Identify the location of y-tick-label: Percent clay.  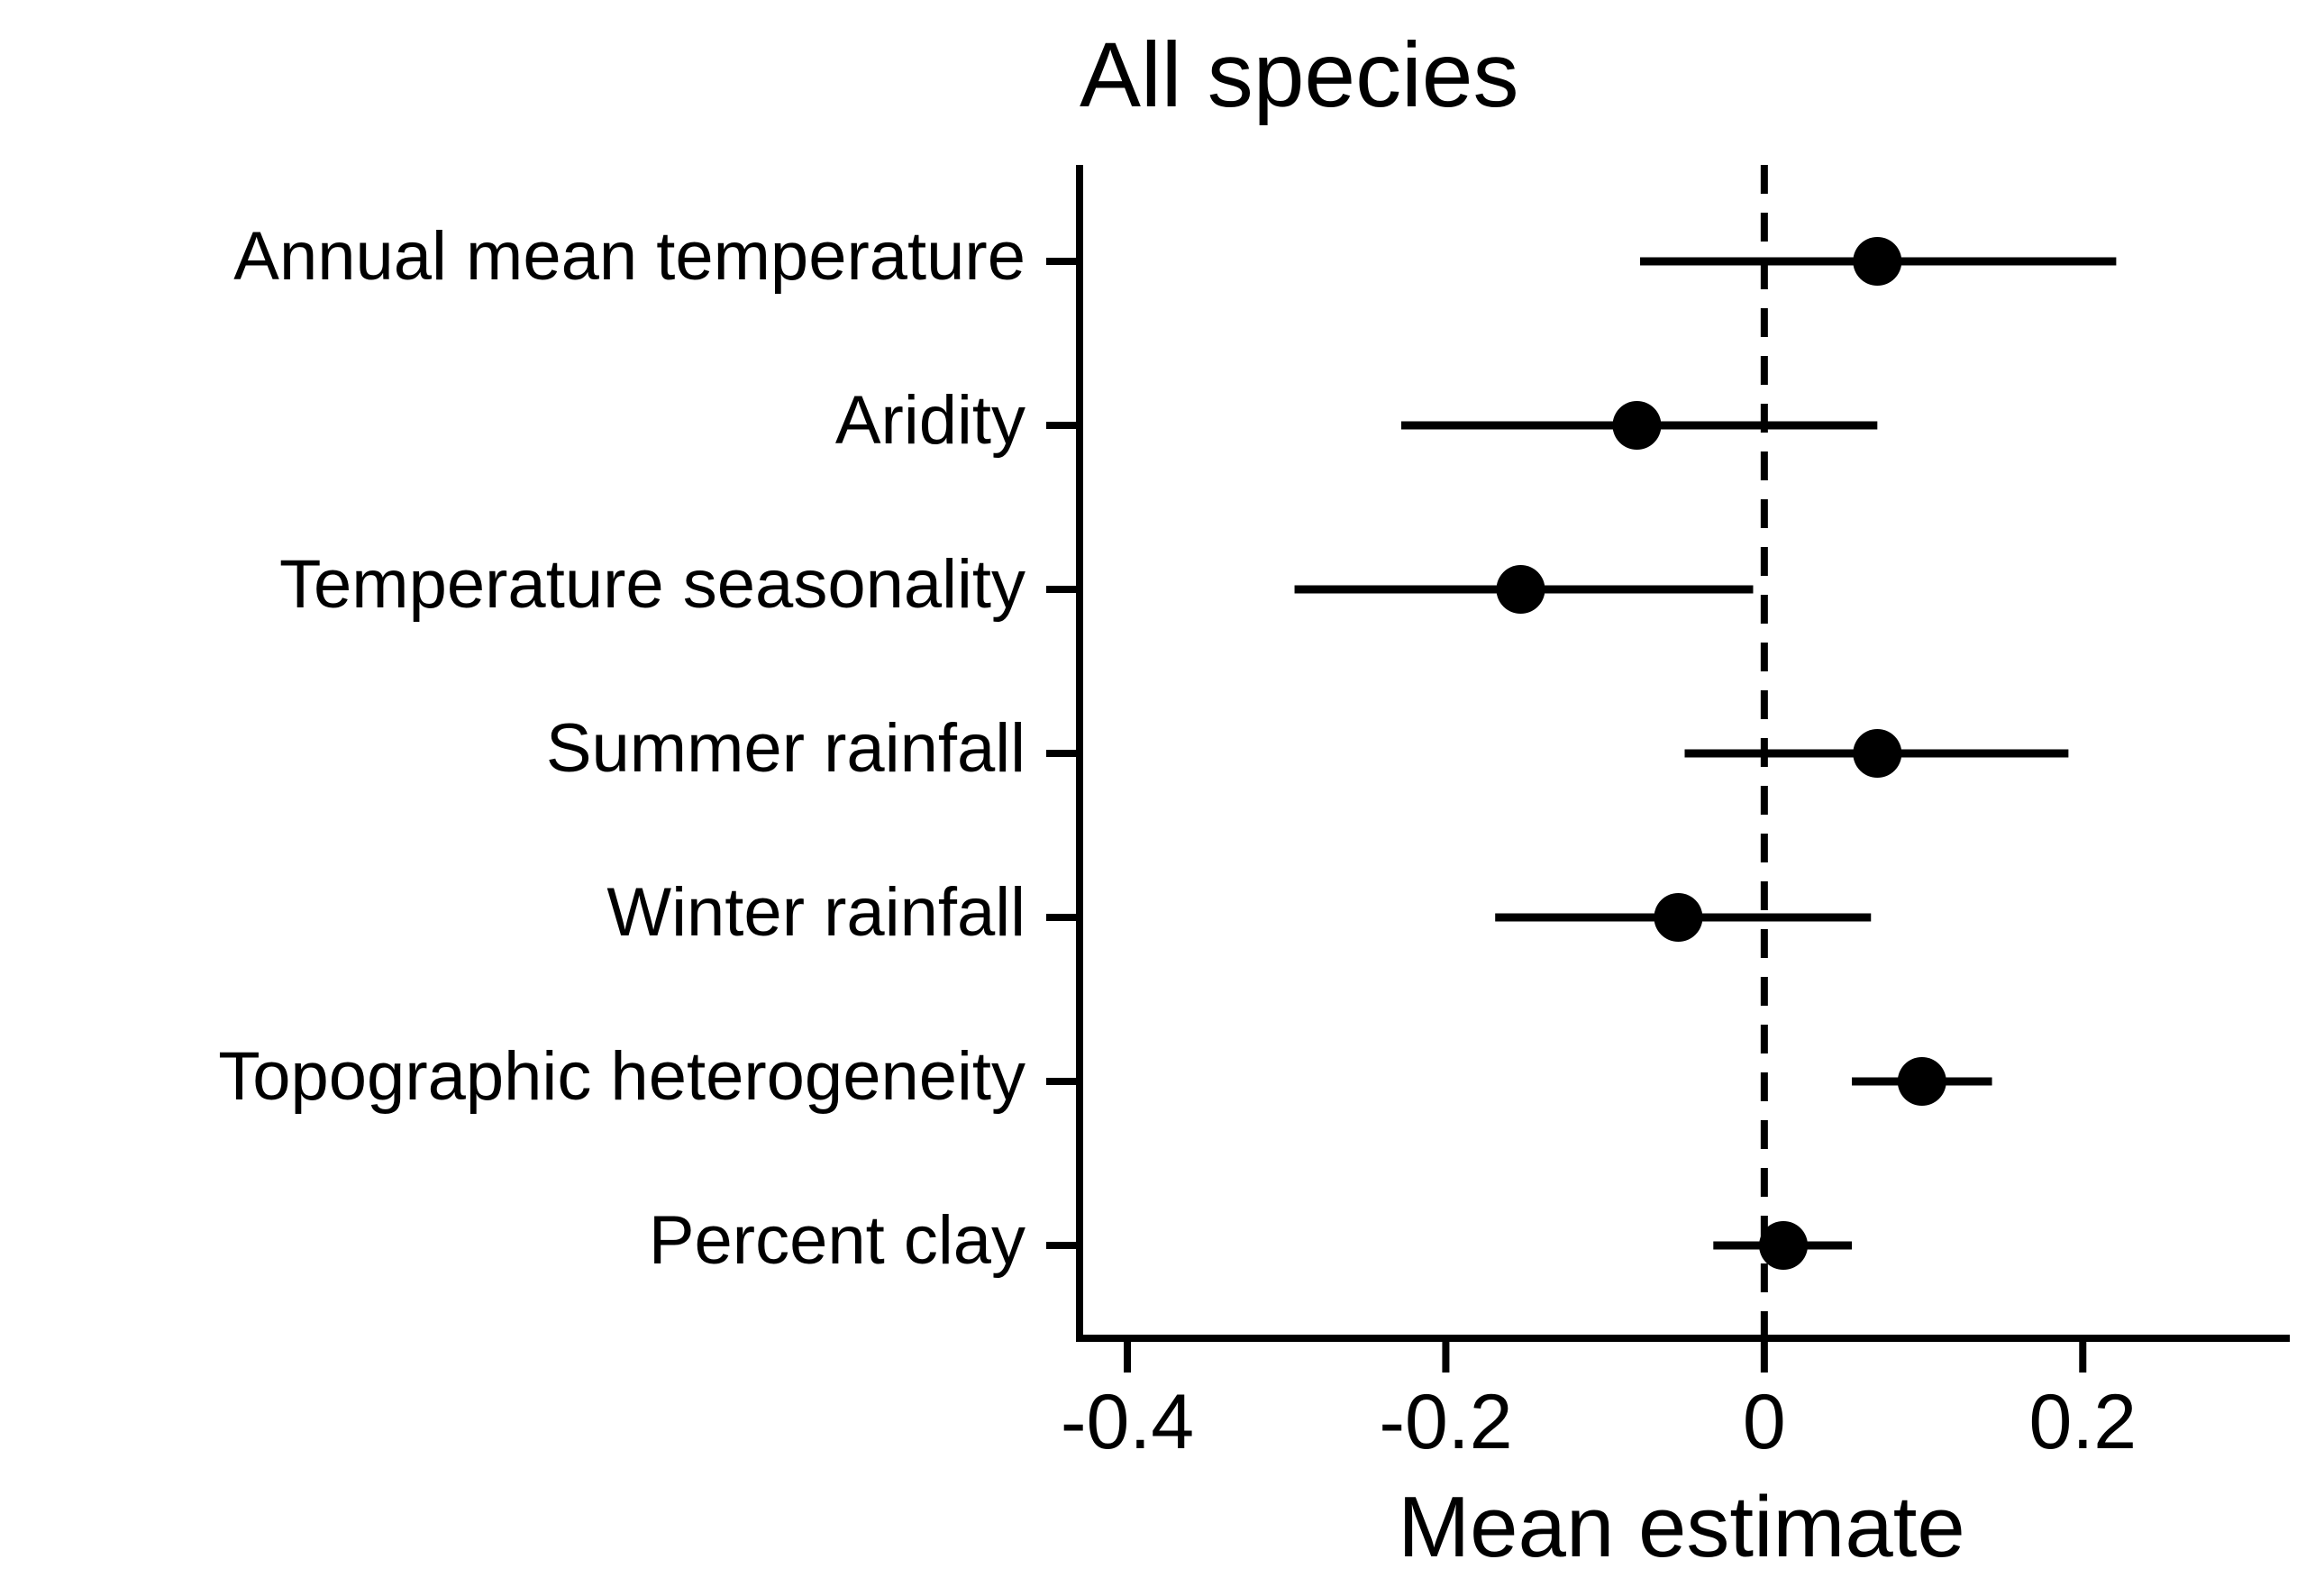
(837, 1240).